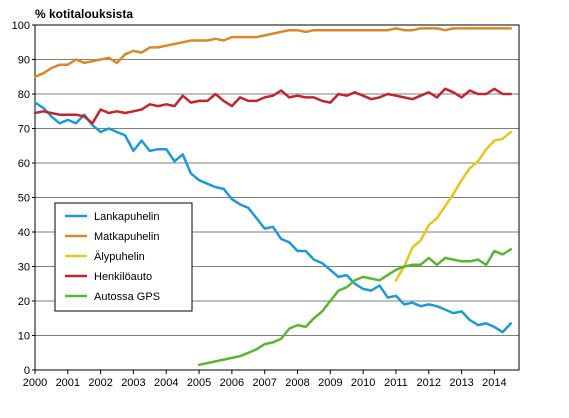 The height and width of the screenshot is (418, 569). Describe the element at coordinates (119, 257) in the screenshot. I see `legend-label: Älypuhelin` at that location.